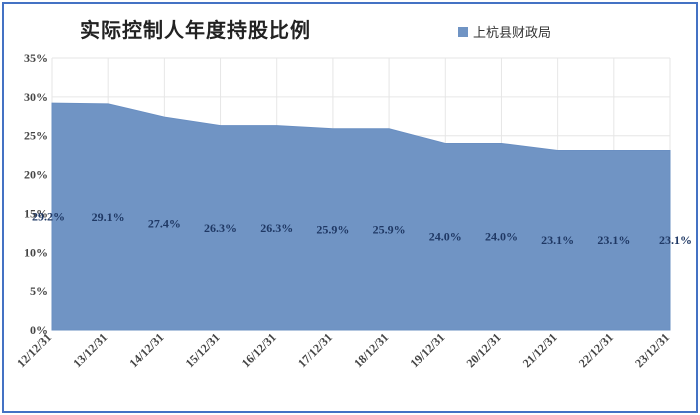  What do you see at coordinates (371, 350) in the screenshot?
I see `x-tick-label: 18/12/31` at bounding box center [371, 350].